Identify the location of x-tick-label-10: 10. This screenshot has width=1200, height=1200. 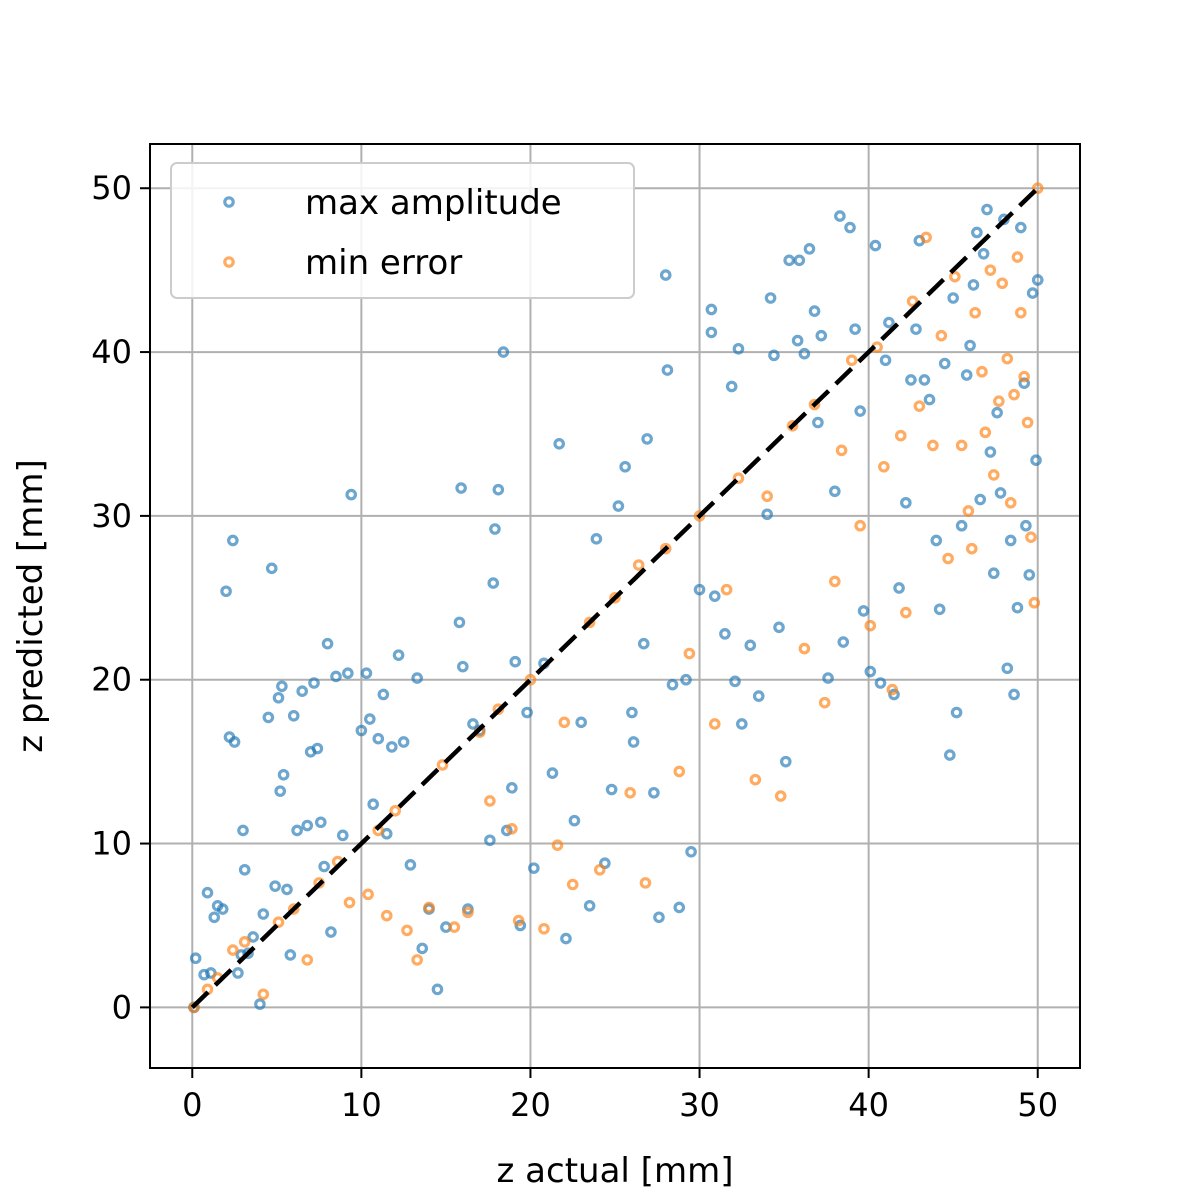
(361, 1105).